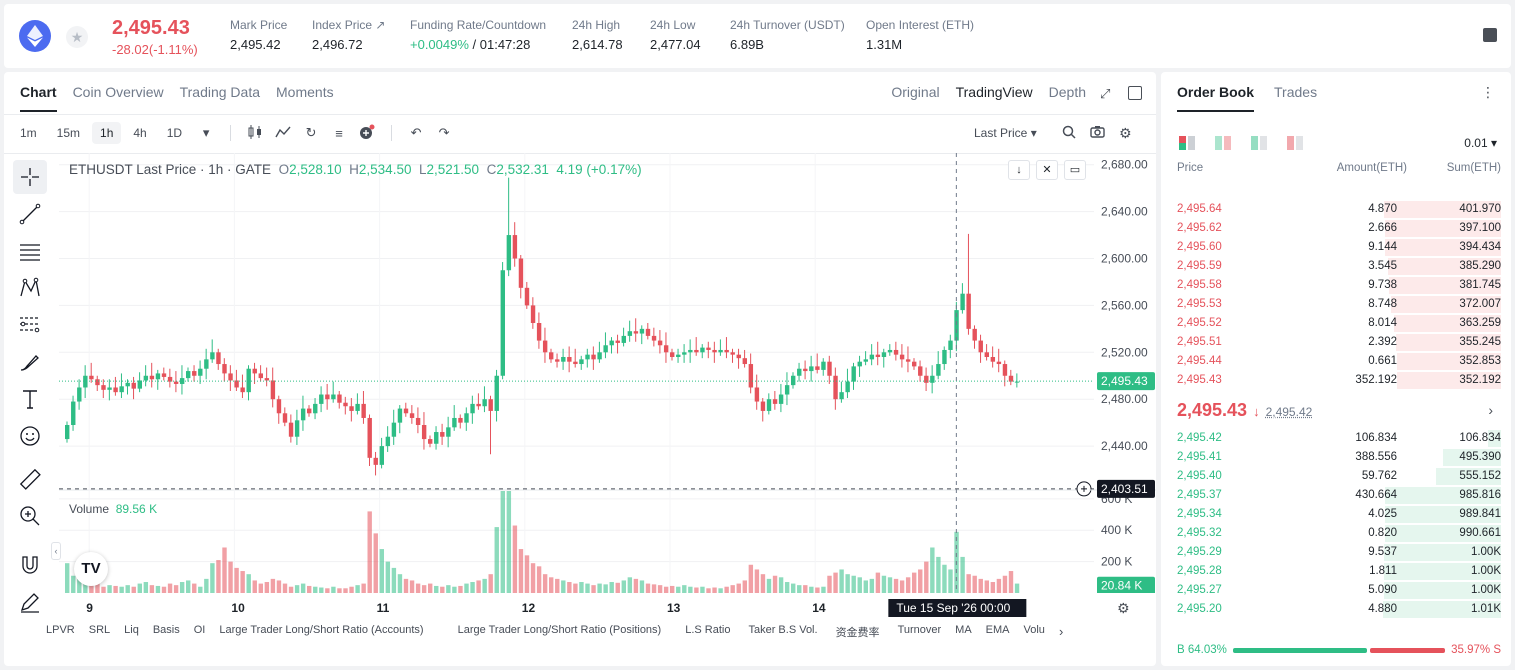  What do you see at coordinates (1336, 304) in the screenshot?
I see `ask-row: 2,495.53 8.748 372.007` at bounding box center [1336, 304].